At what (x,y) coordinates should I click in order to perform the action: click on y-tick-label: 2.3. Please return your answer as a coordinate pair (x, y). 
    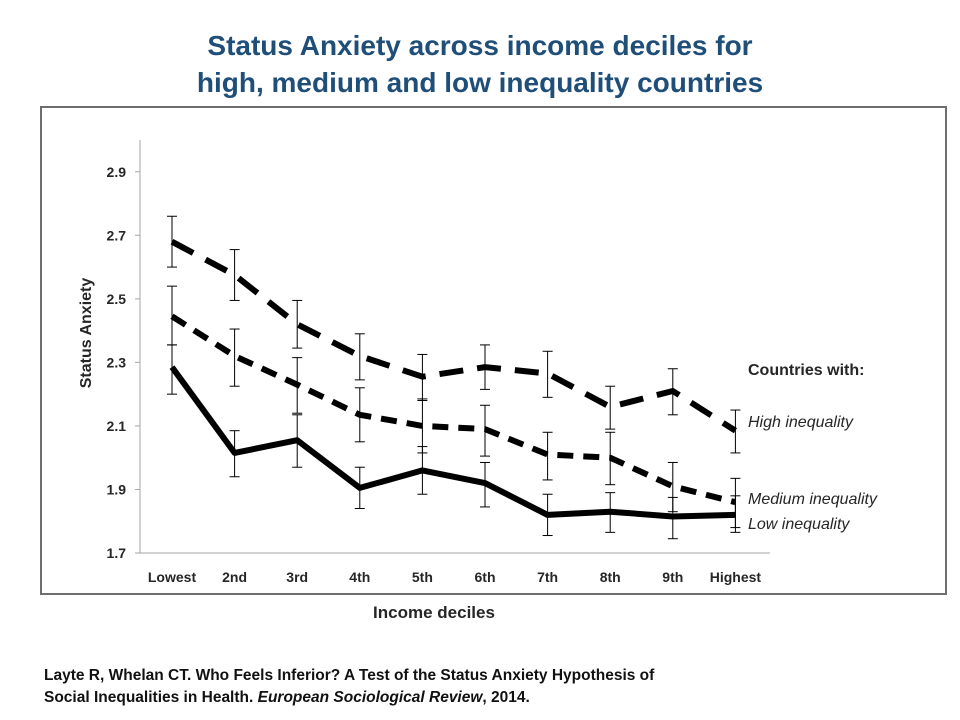
    Looking at the image, I should click on (117, 362).